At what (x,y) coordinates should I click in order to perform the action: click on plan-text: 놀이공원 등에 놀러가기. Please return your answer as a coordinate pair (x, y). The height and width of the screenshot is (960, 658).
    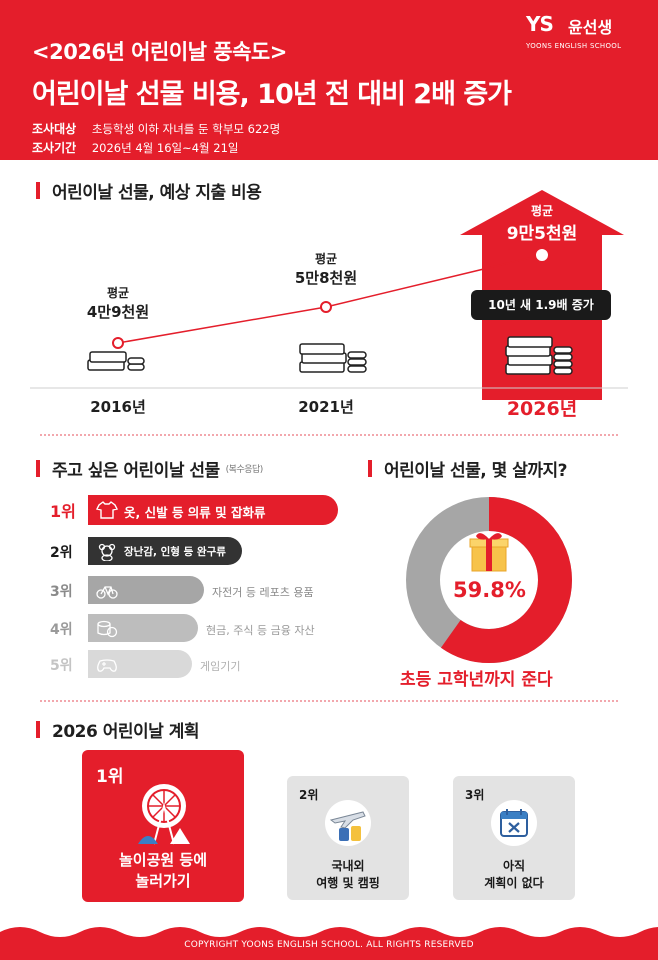
    Looking at the image, I should click on (163, 871).